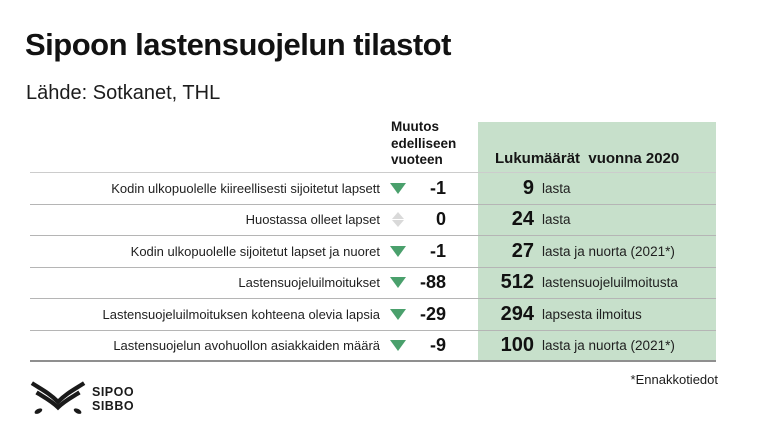 The width and height of the screenshot is (768, 434). What do you see at coordinates (522, 250) in the screenshot?
I see `count-value: 27` at bounding box center [522, 250].